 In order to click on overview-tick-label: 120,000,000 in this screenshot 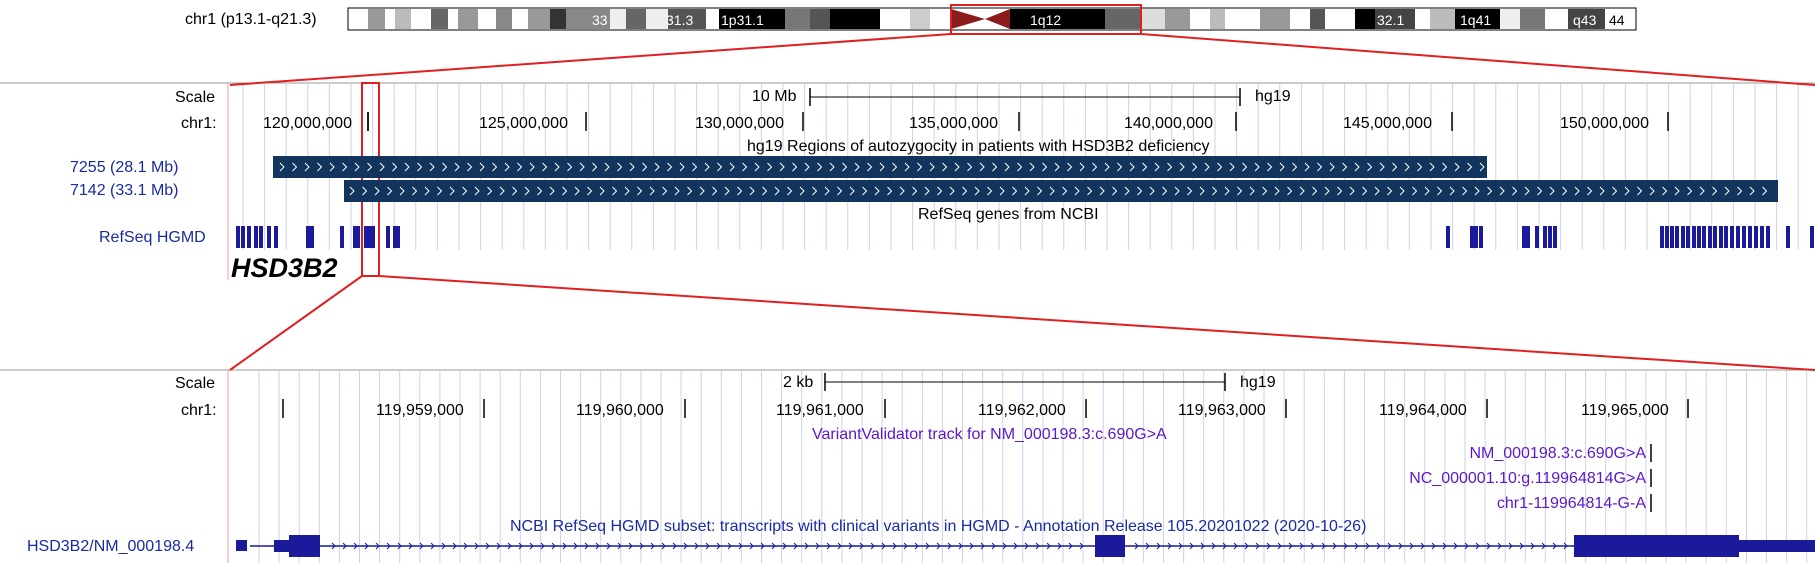, I will do `click(307, 123)`.